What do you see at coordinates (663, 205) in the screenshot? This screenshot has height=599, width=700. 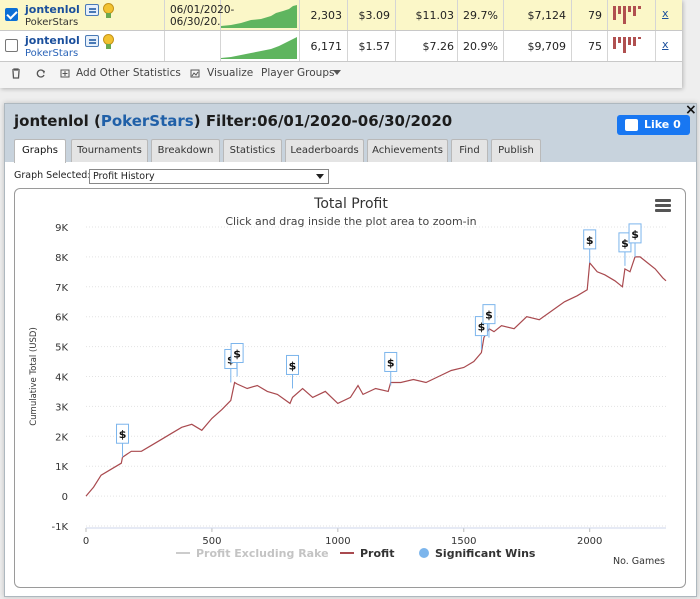 I see `chart-menu-icon` at bounding box center [663, 205].